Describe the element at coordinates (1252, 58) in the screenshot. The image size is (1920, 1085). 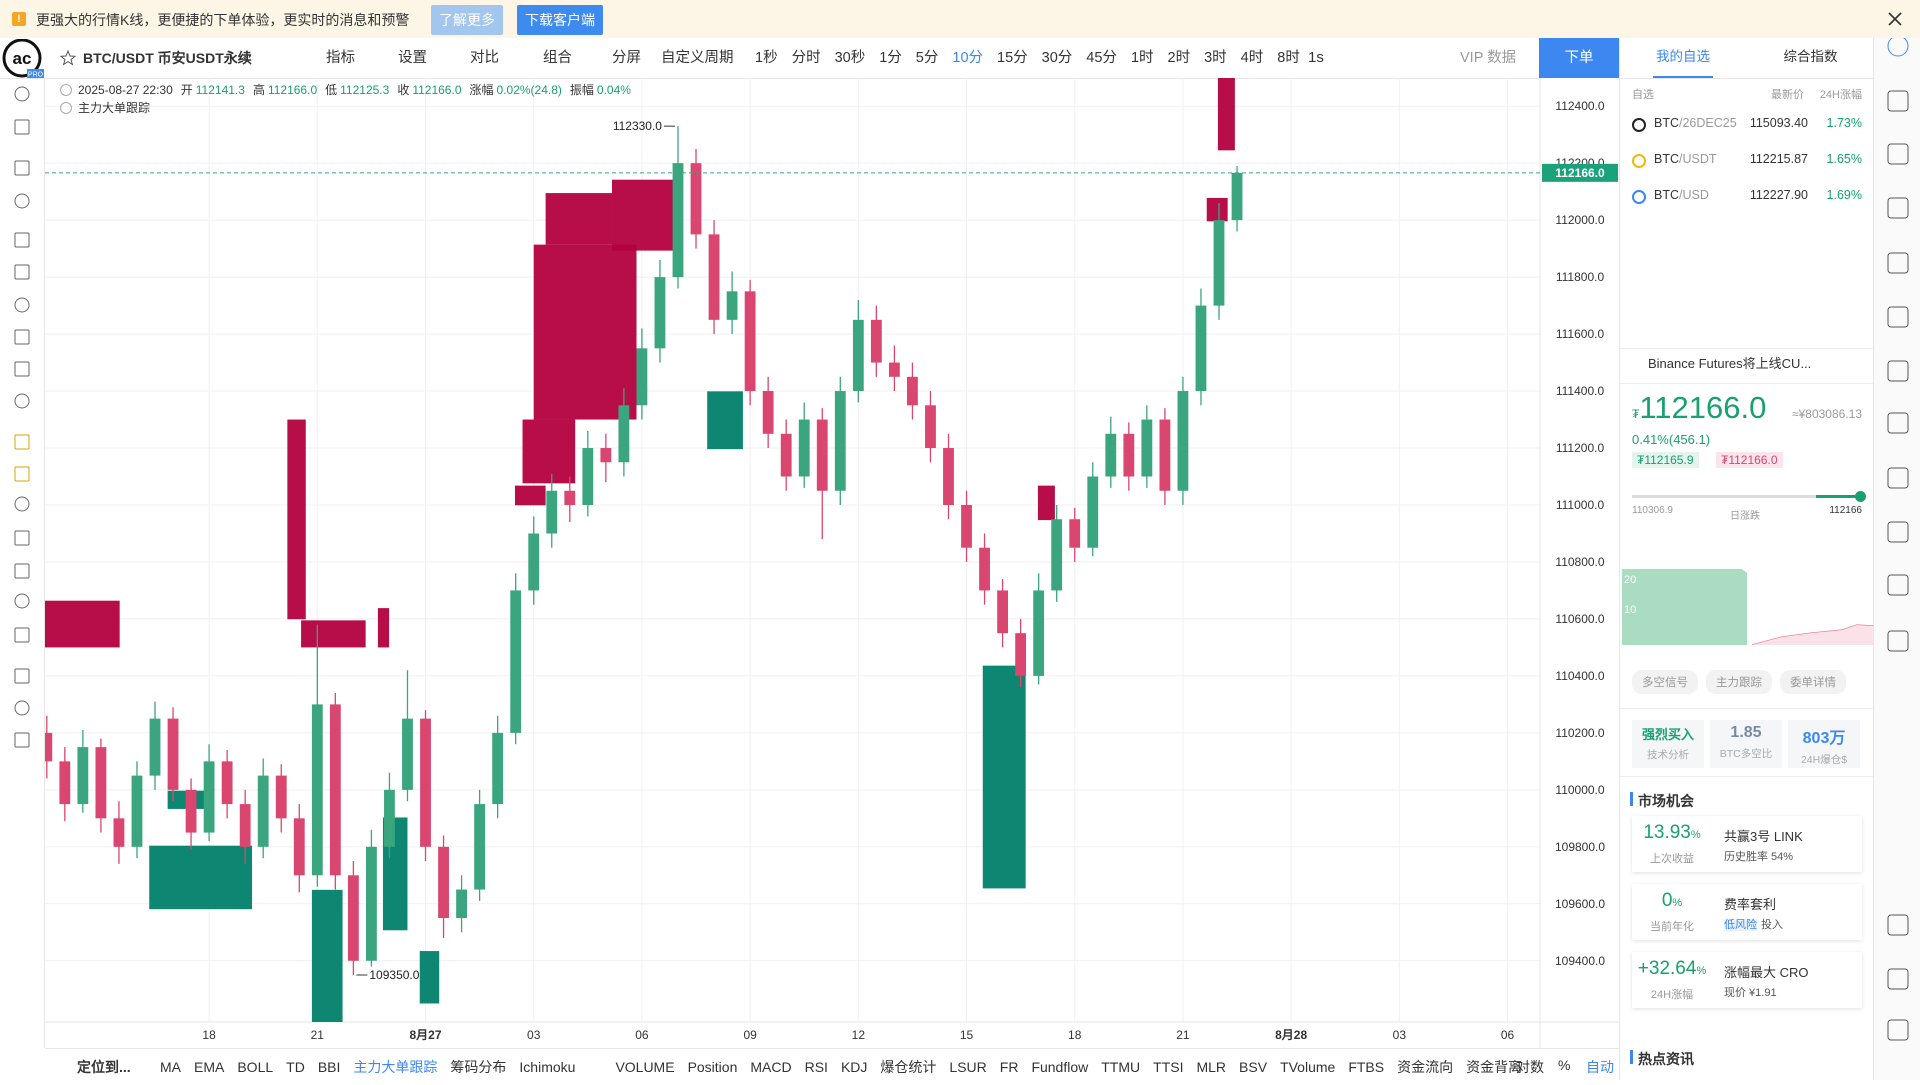
I see `period-button: 4时` at that location.